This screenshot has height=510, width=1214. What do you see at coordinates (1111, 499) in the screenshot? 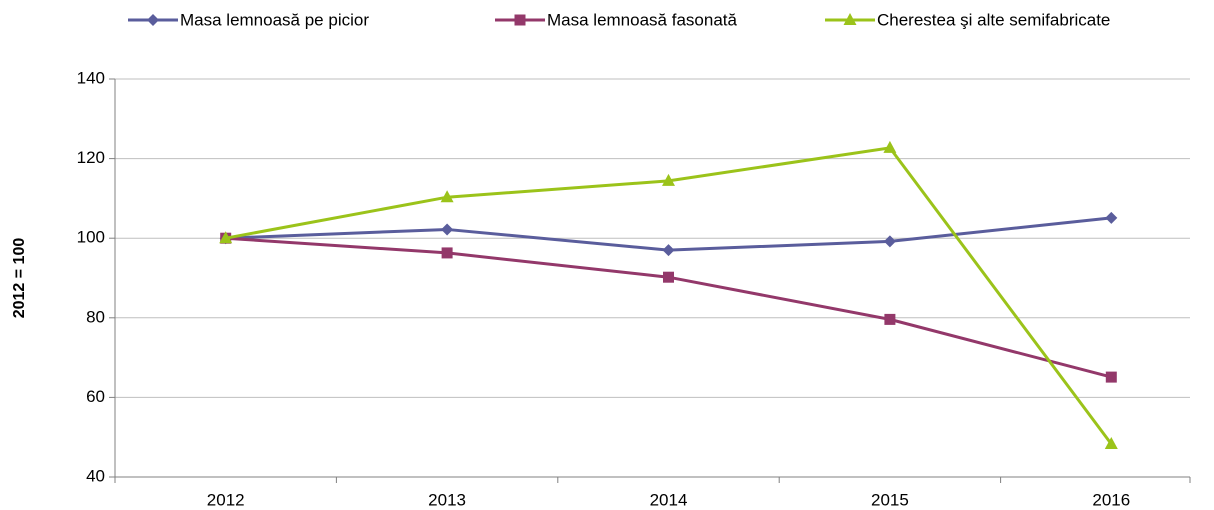
I see `x-tick-label: 2016` at bounding box center [1111, 499].